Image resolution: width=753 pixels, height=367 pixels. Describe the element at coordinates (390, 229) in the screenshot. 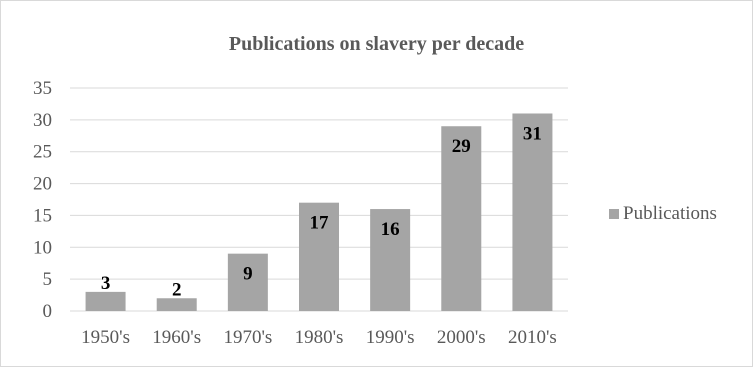

I see `data-label: 16` at that location.